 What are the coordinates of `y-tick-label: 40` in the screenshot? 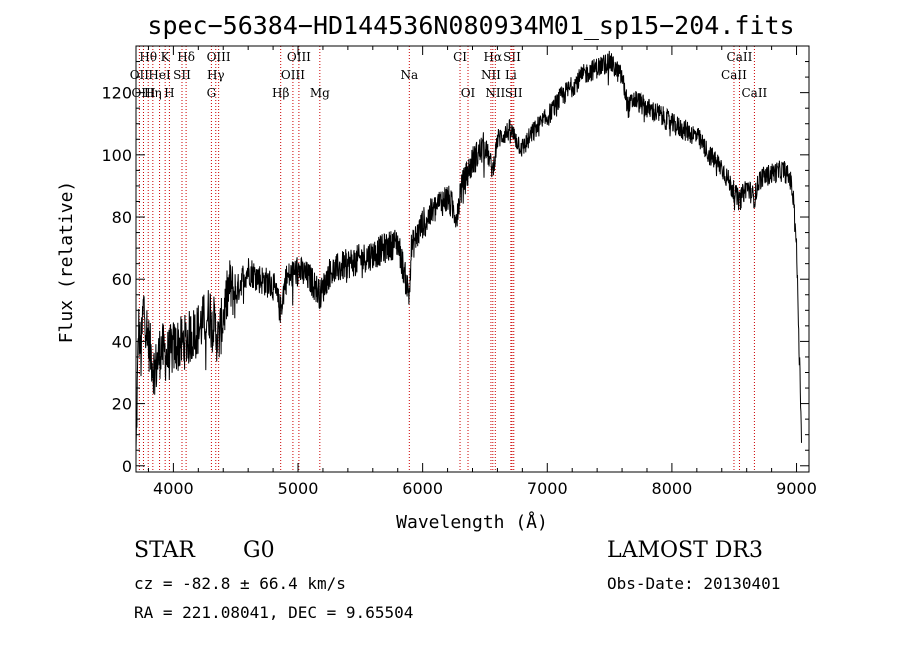 It's located at (122, 341).